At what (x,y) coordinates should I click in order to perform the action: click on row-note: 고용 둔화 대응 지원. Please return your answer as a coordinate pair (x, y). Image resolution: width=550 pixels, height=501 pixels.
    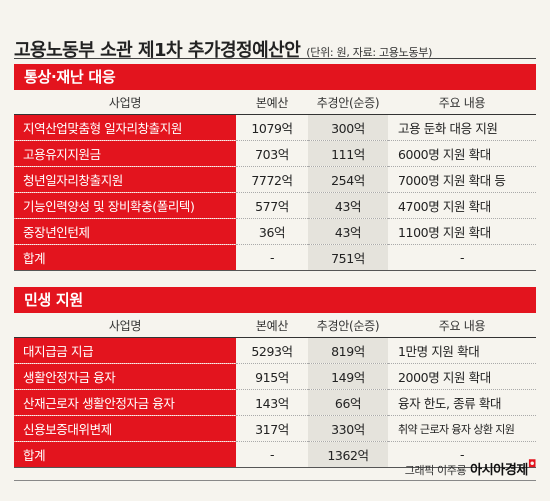
    Looking at the image, I should click on (462, 127).